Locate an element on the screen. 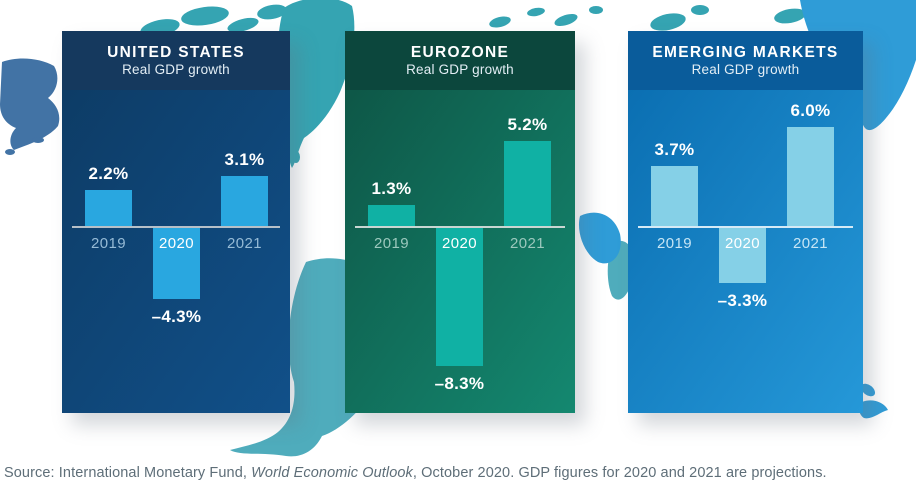 The width and height of the screenshot is (916, 497). value-label-2020: –4.3% is located at coordinates (176, 316).